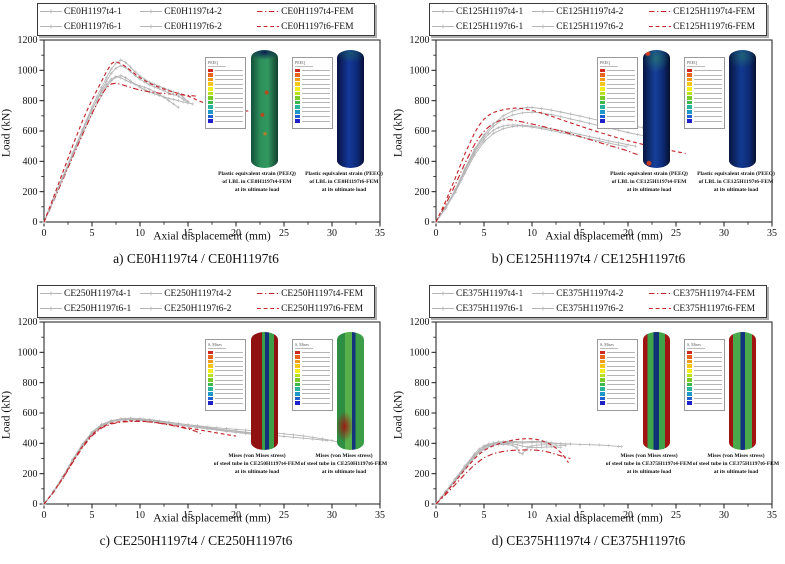  I want to click on legend-entry: CE125H1197t4-1, so click(481, 12).